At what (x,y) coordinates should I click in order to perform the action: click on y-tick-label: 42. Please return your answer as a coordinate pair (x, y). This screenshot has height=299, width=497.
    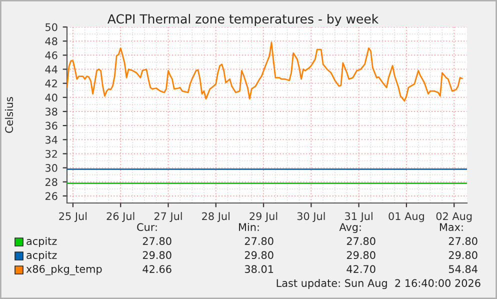
    Looking at the image, I should click on (51, 84).